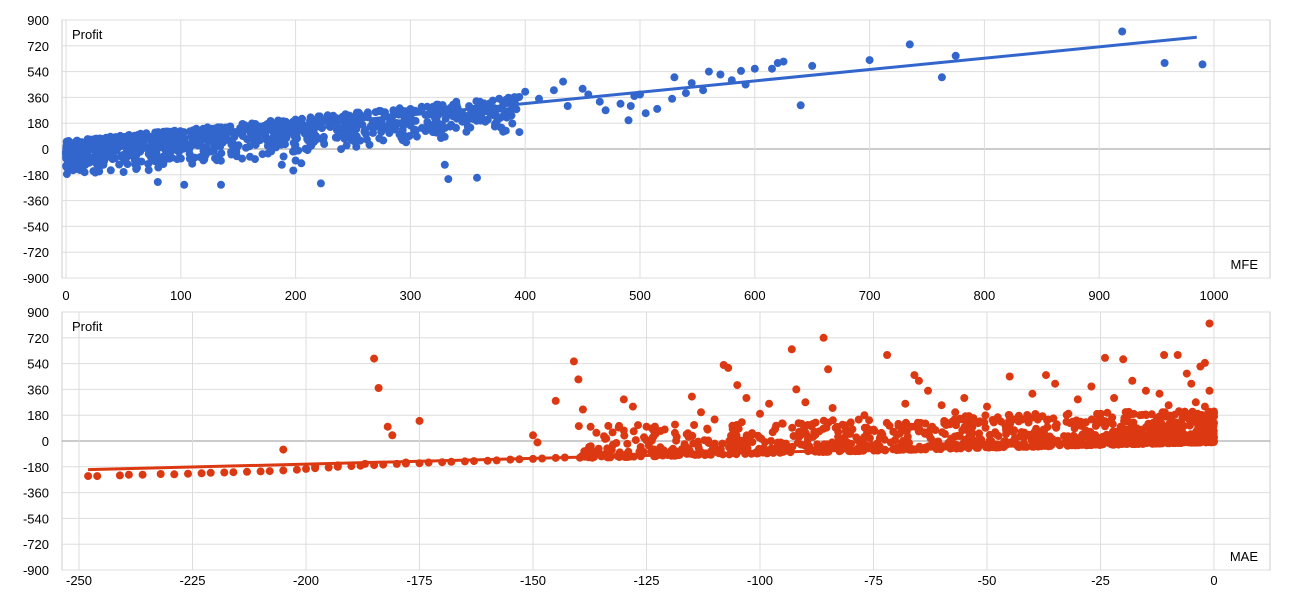 Image resolution: width=1290 pixels, height=605 pixels. Describe the element at coordinates (419, 580) in the screenshot. I see `mae-x-tick-label: -175` at that location.